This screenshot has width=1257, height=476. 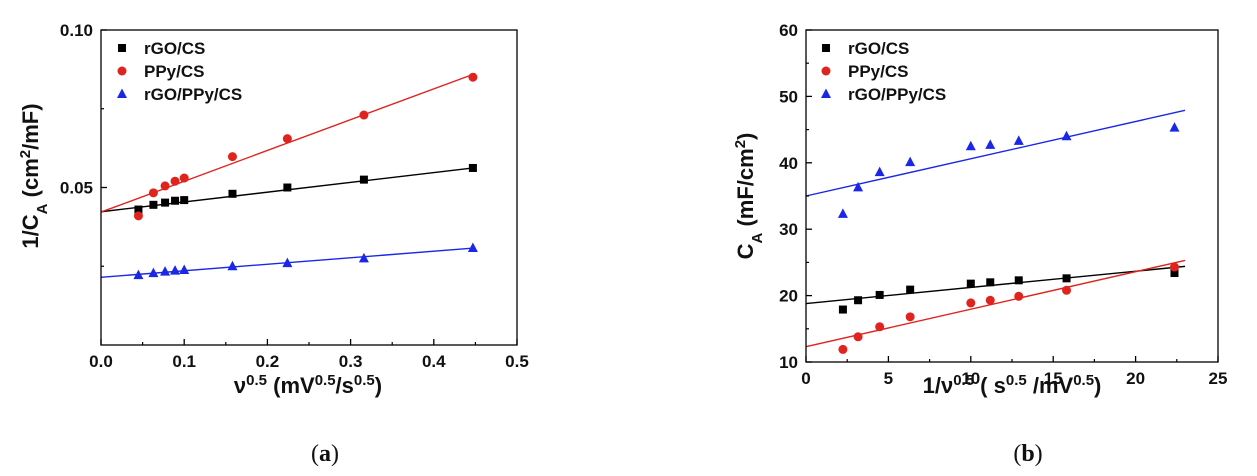 What do you see at coordinates (1027, 454) in the screenshot?
I see `panel-b-caption: (b)` at bounding box center [1027, 454].